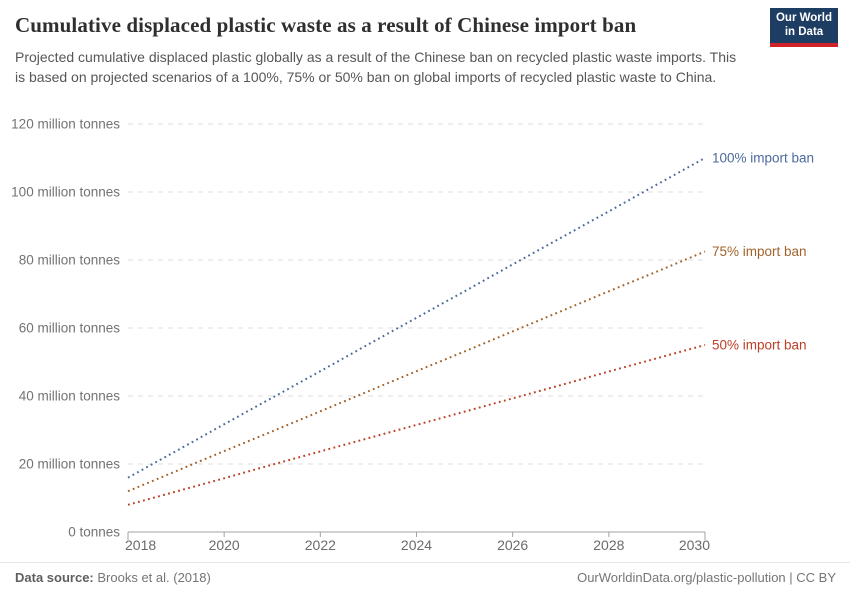 This screenshot has height=600, width=850. What do you see at coordinates (694, 545) in the screenshot?
I see `x-tick-label: 2030` at bounding box center [694, 545].